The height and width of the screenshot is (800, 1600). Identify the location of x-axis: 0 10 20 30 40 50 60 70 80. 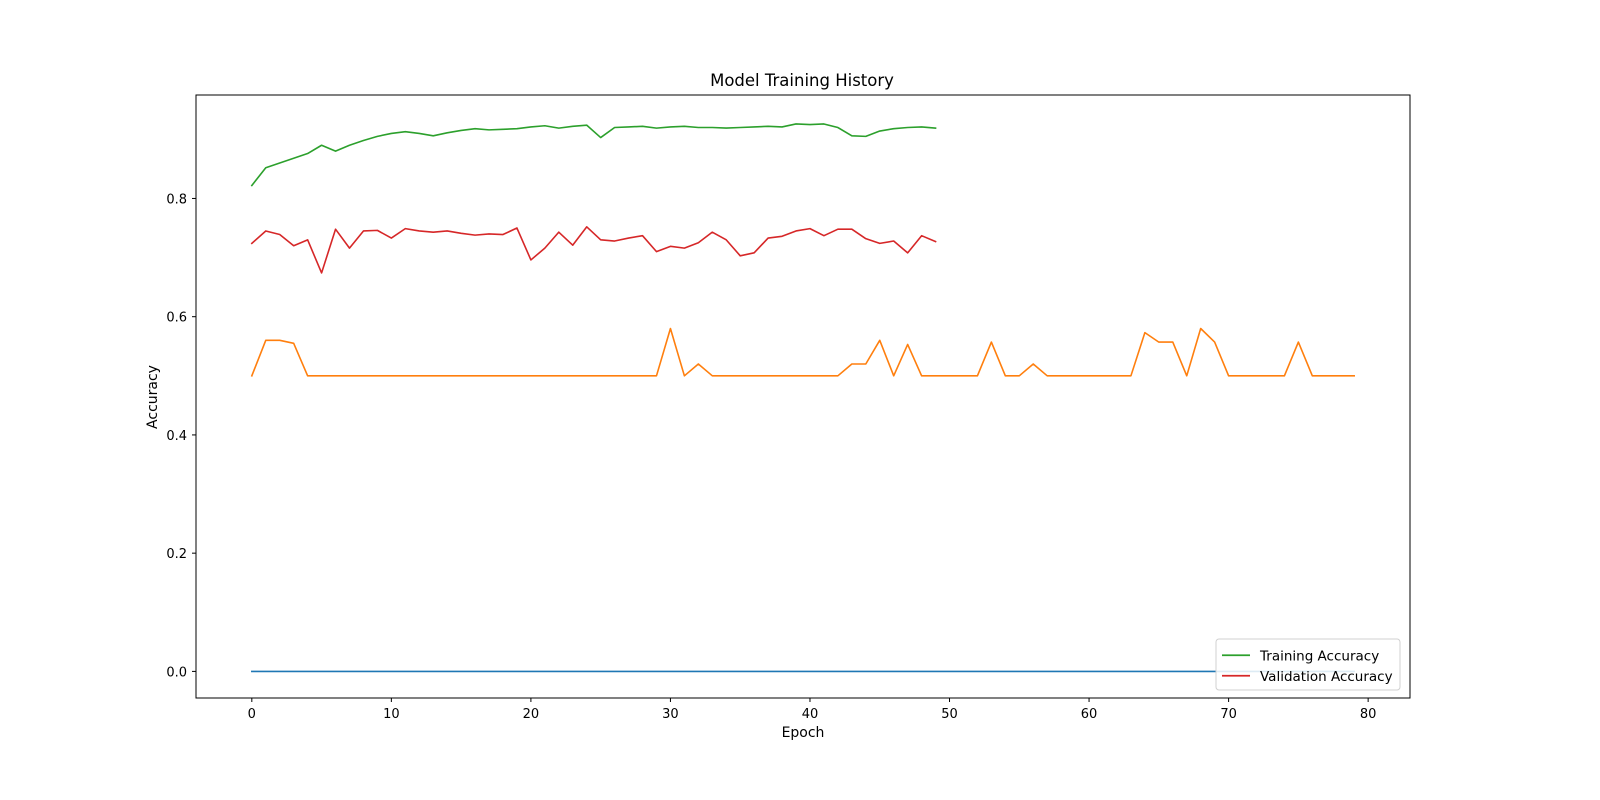
(812, 710).